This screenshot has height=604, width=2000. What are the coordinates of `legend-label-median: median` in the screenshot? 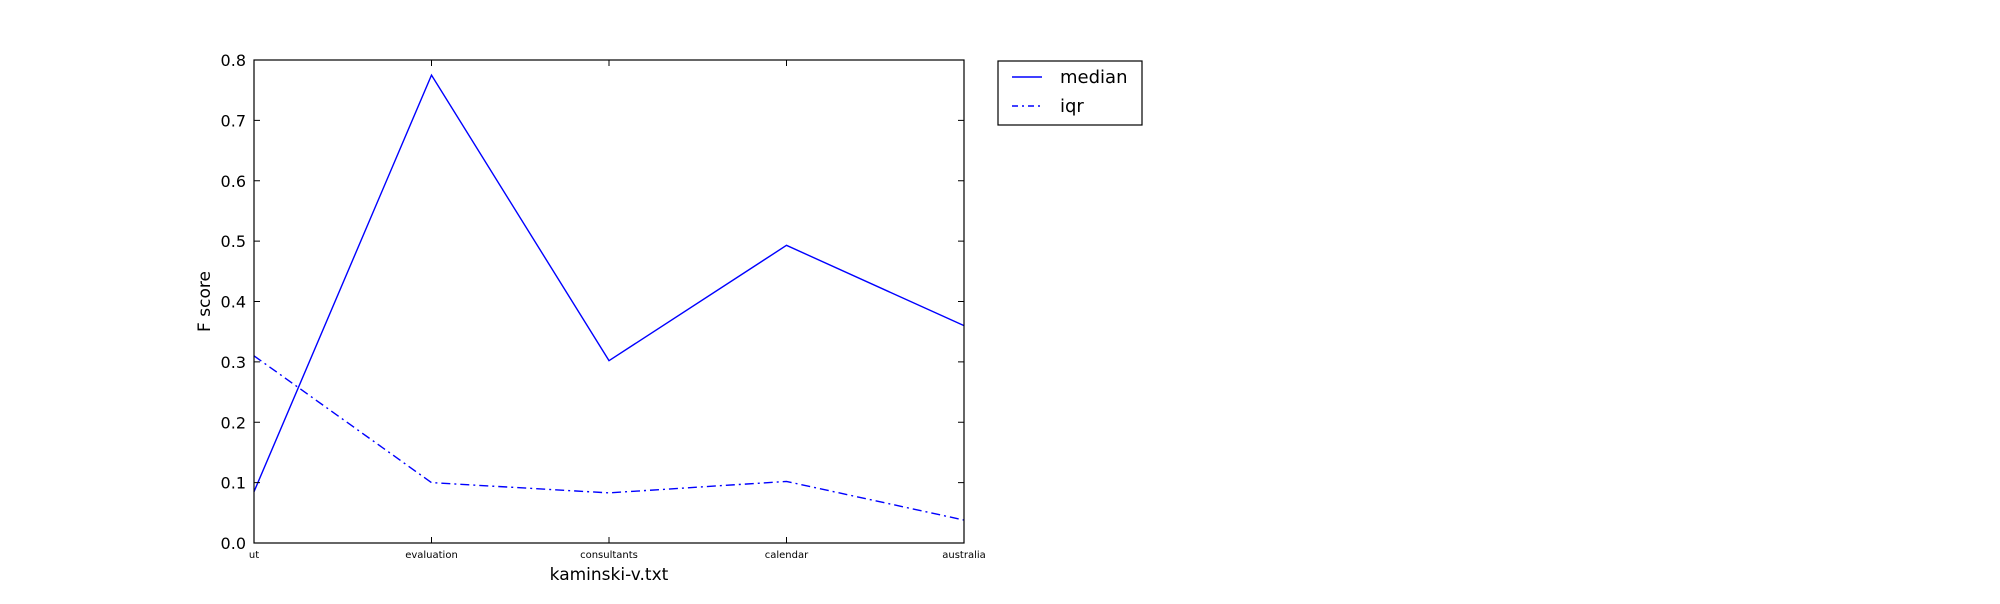 It's located at (1093, 77).